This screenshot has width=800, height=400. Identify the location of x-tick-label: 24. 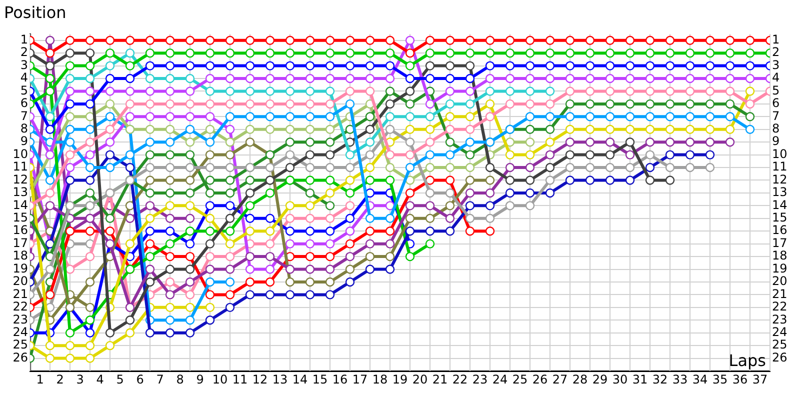
(500, 379).